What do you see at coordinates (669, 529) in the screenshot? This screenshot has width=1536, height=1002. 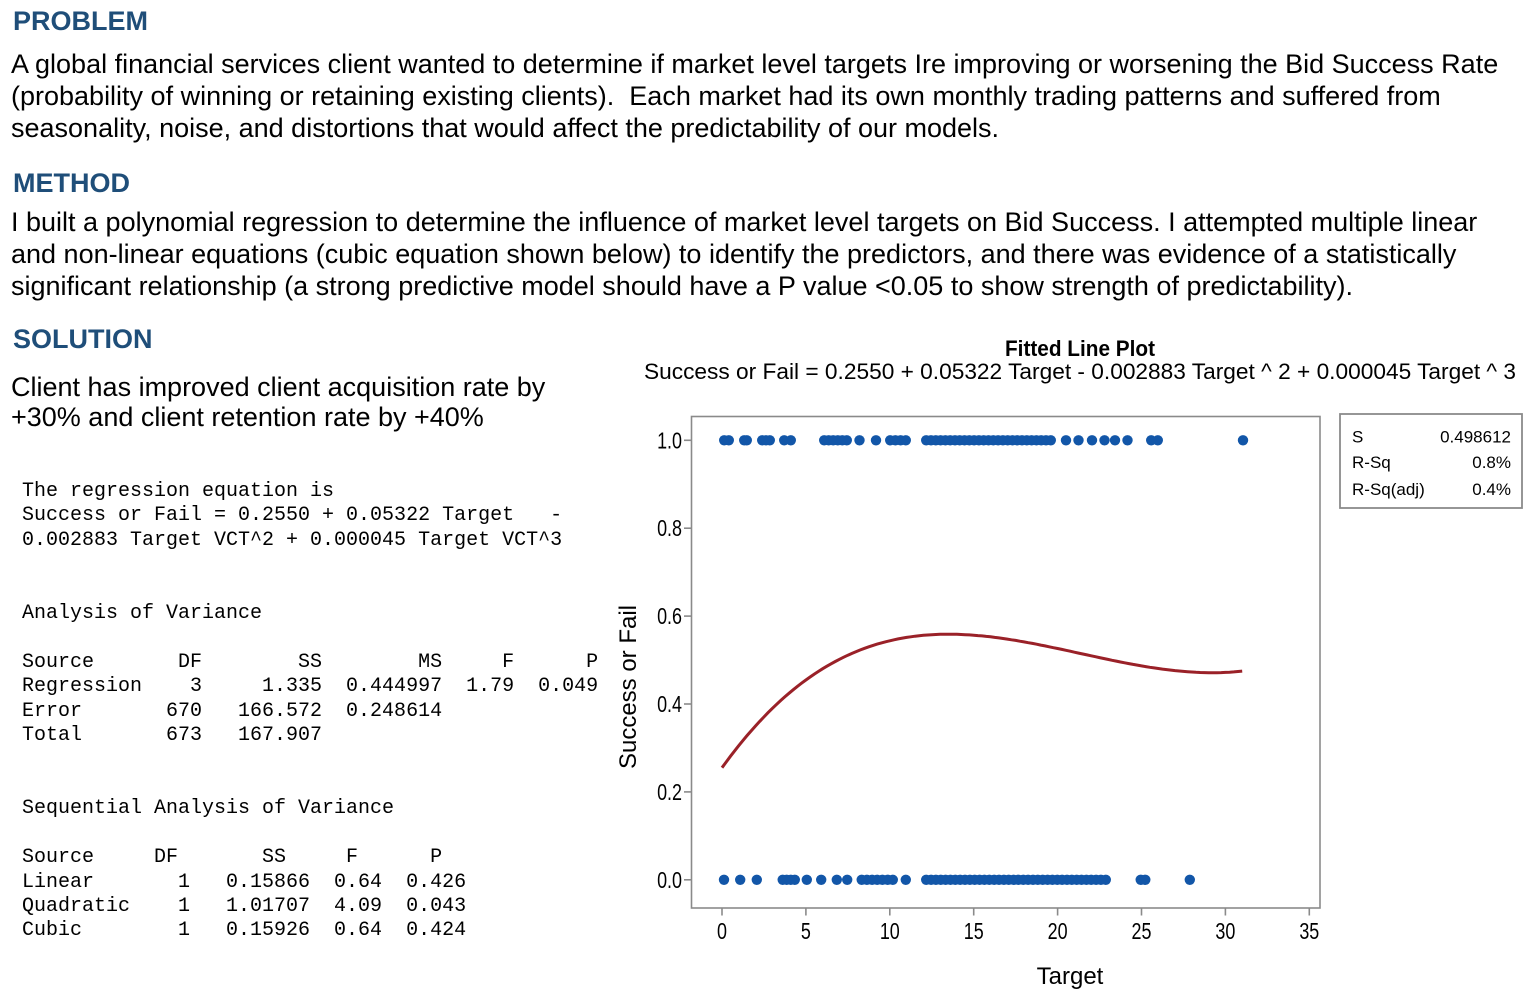 I see `svg-text: 0.8` at bounding box center [669, 529].